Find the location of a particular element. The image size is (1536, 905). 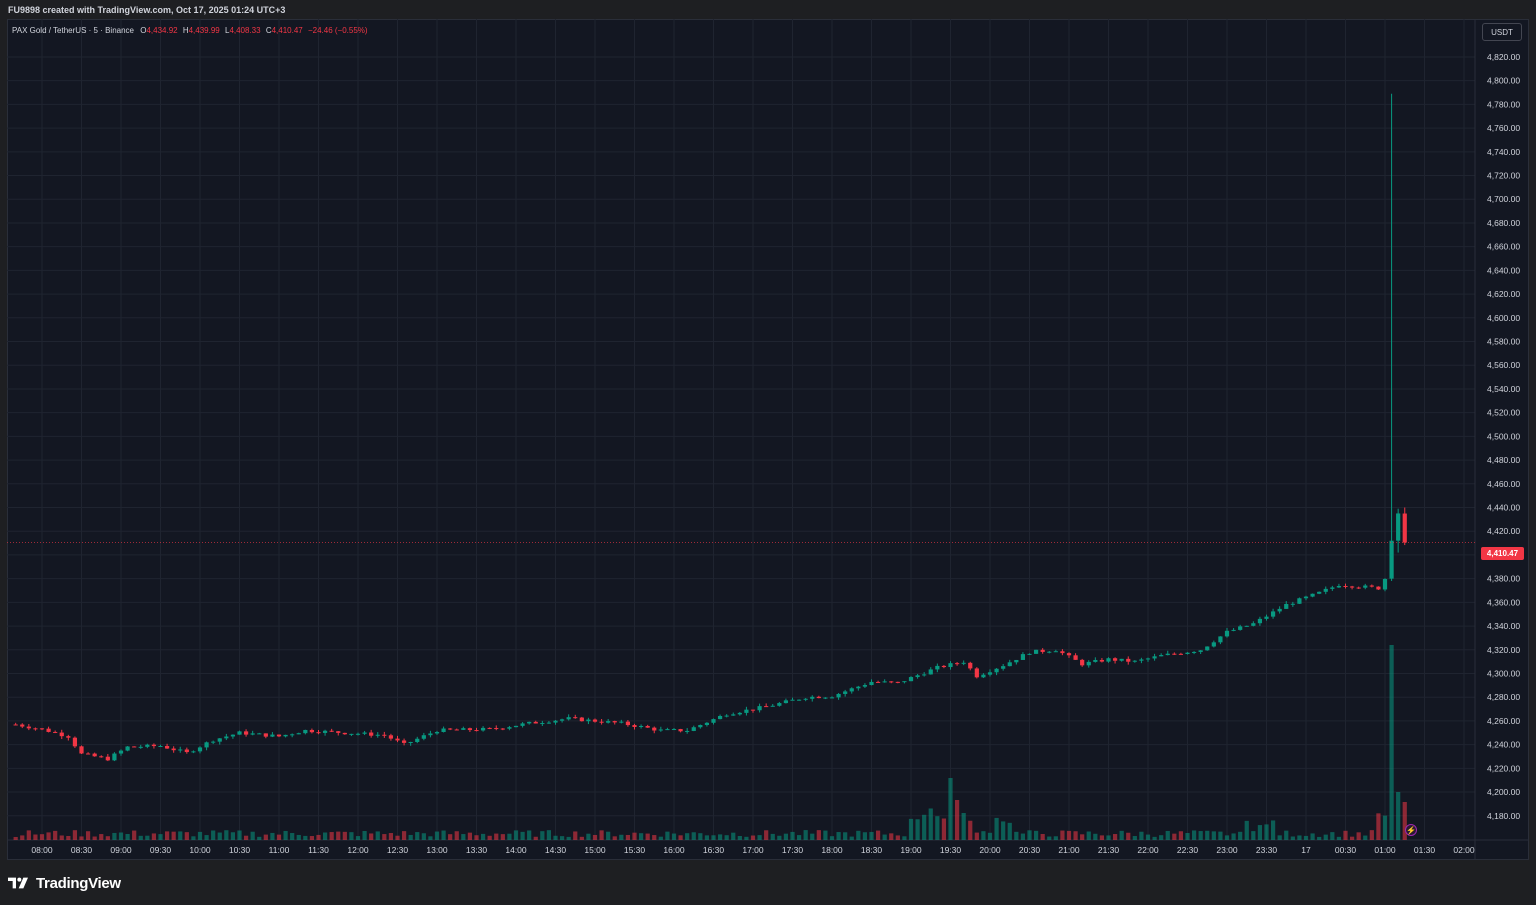

lightning-icon: ⚡ is located at coordinates (1411, 830).